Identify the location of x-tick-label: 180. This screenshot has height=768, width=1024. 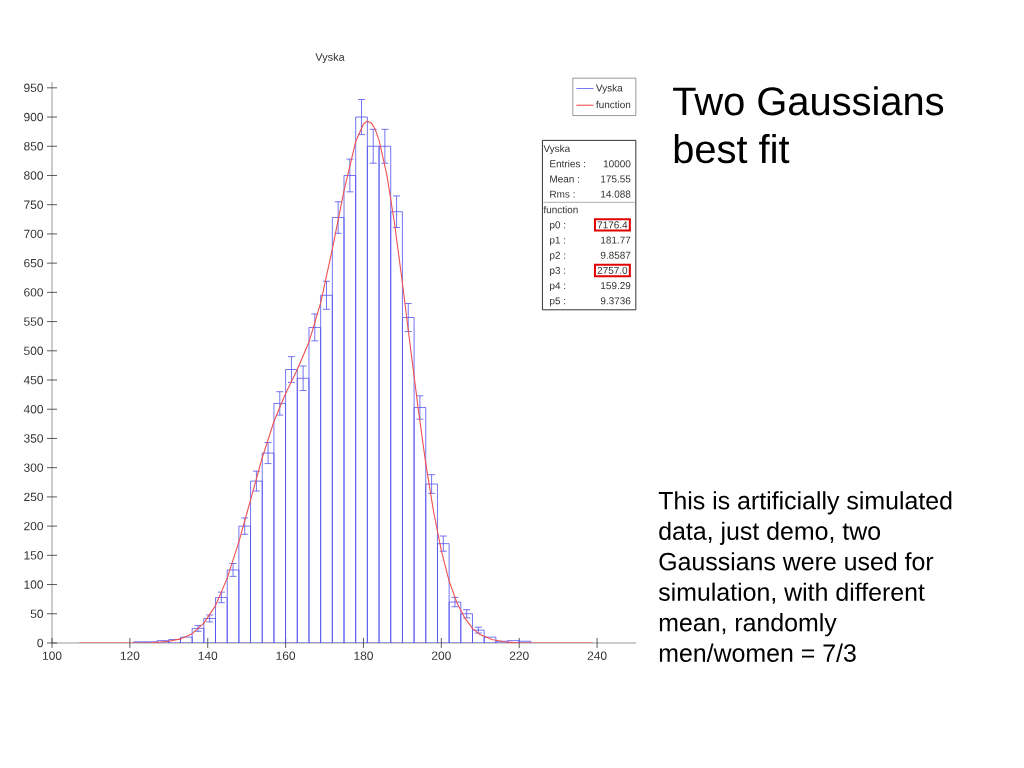
(363, 655).